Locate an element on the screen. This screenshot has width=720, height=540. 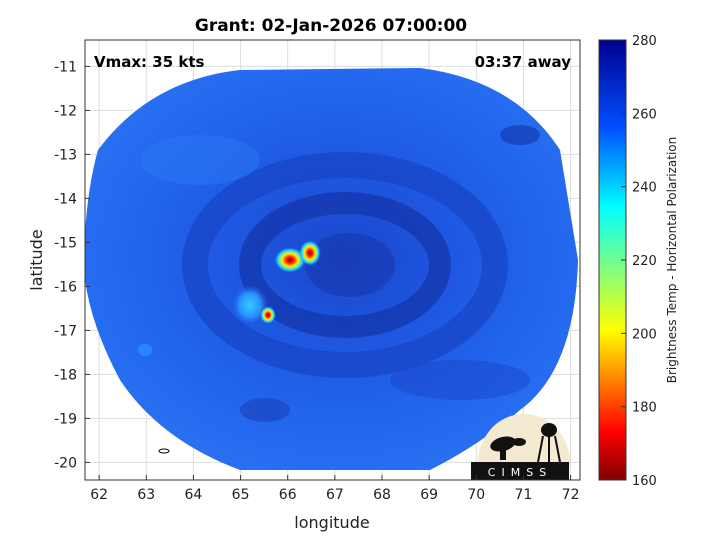
cloud-field-north is located at coordinates (200, 160).